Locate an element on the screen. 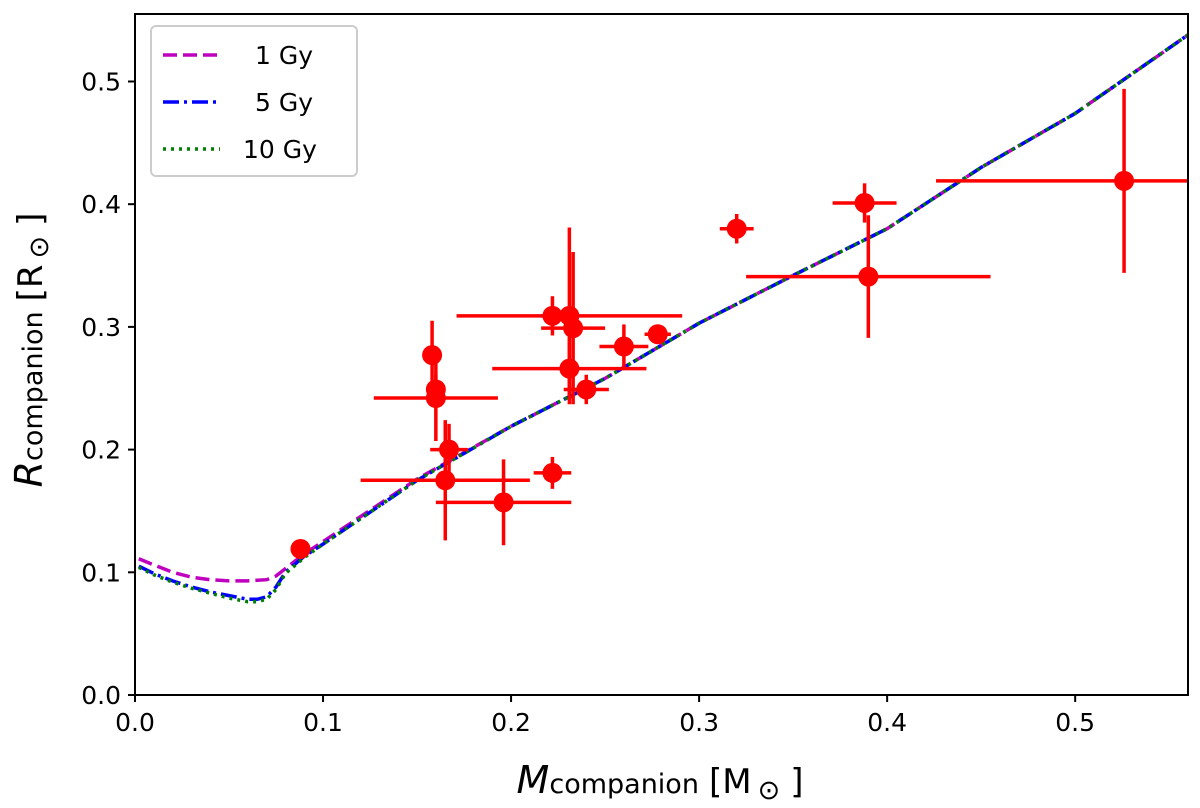 This screenshot has height=808, width=1200. legend: 1 Gy 5 Gy 10 Gy is located at coordinates (254, 101).